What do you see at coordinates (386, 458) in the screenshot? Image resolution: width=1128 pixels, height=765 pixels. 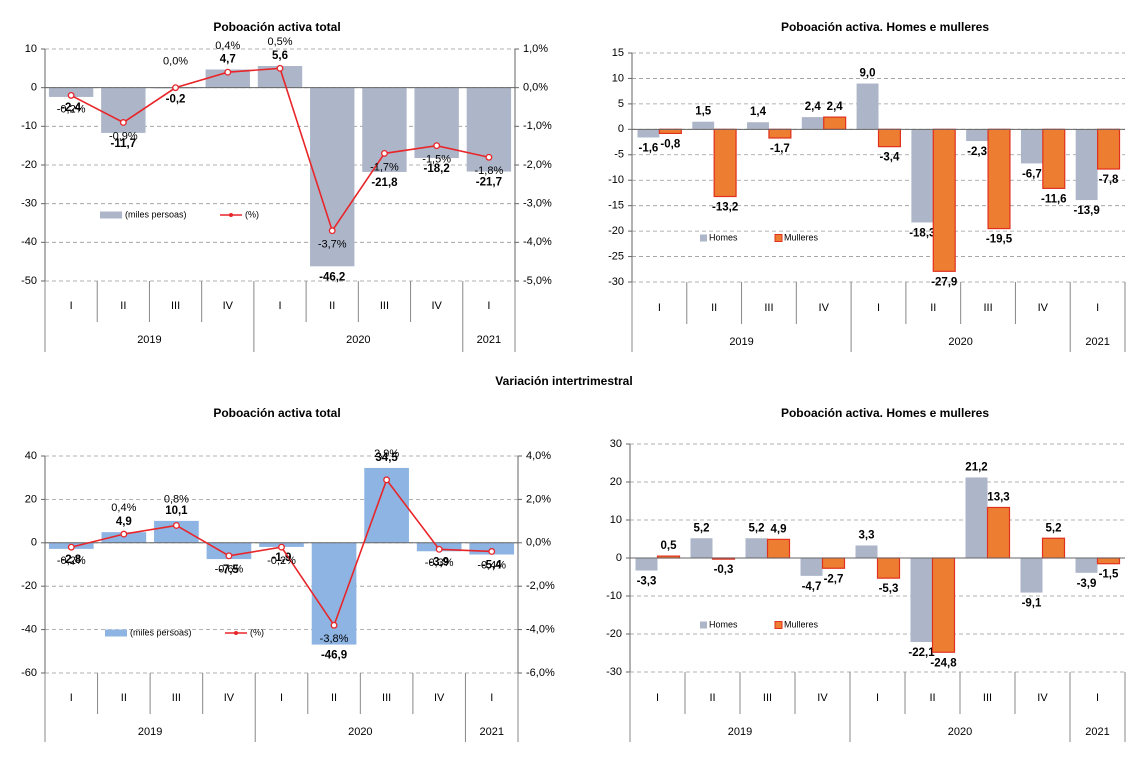 I see `value-label: 34,5` at bounding box center [386, 458].